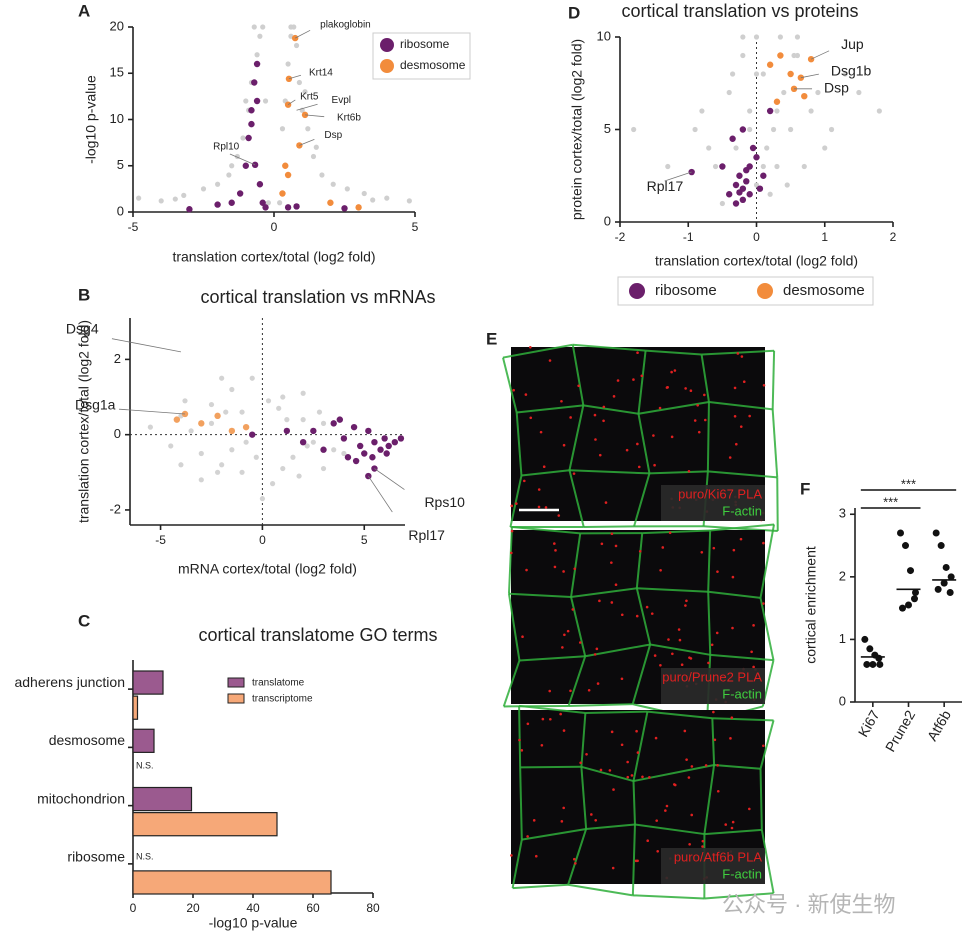 The height and width of the screenshot is (942, 974). What do you see at coordinates (226, 146) in the screenshot?
I see `annotation: Rpl10` at bounding box center [226, 146].